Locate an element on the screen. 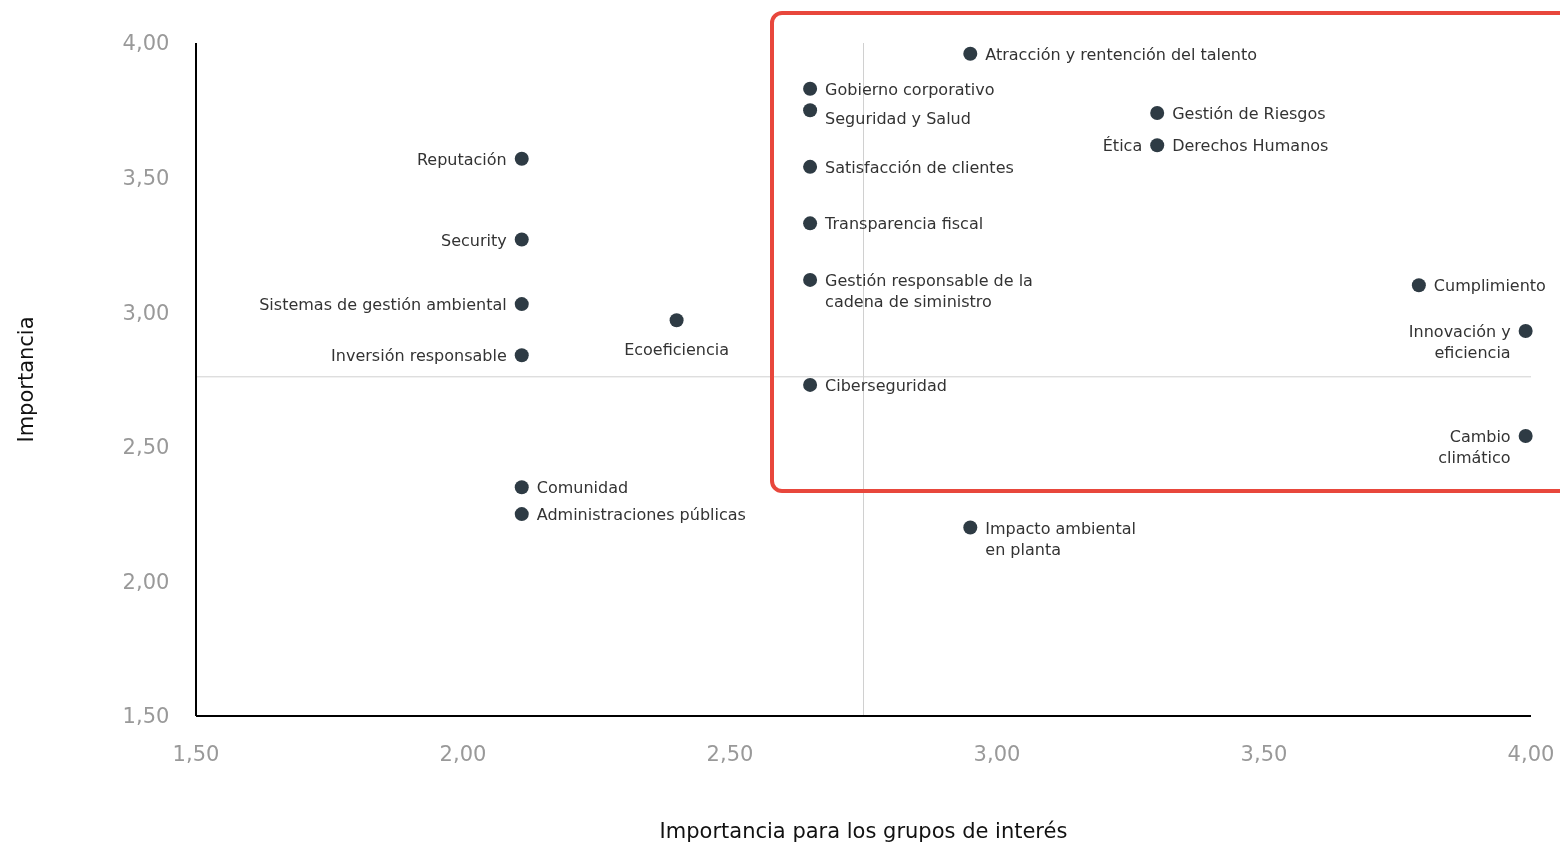 This screenshot has width=1560, height=843. annotation: Cumplimiento is located at coordinates (1489, 286).